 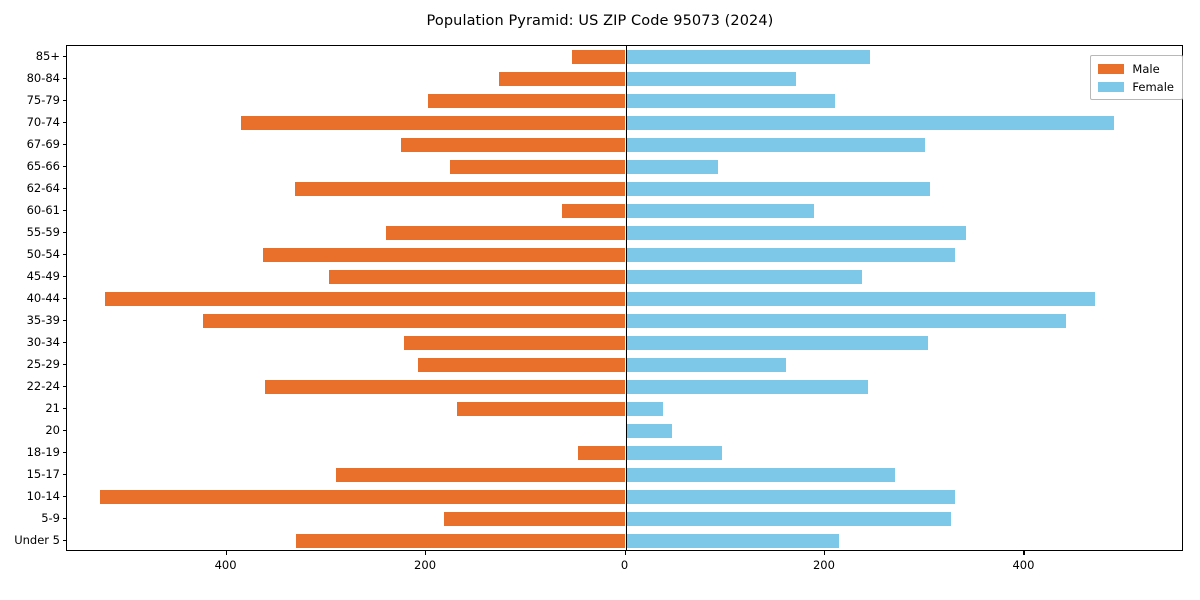 What do you see at coordinates (43, 320) in the screenshot?
I see `y-axis-tick-label: 35-39` at bounding box center [43, 320].